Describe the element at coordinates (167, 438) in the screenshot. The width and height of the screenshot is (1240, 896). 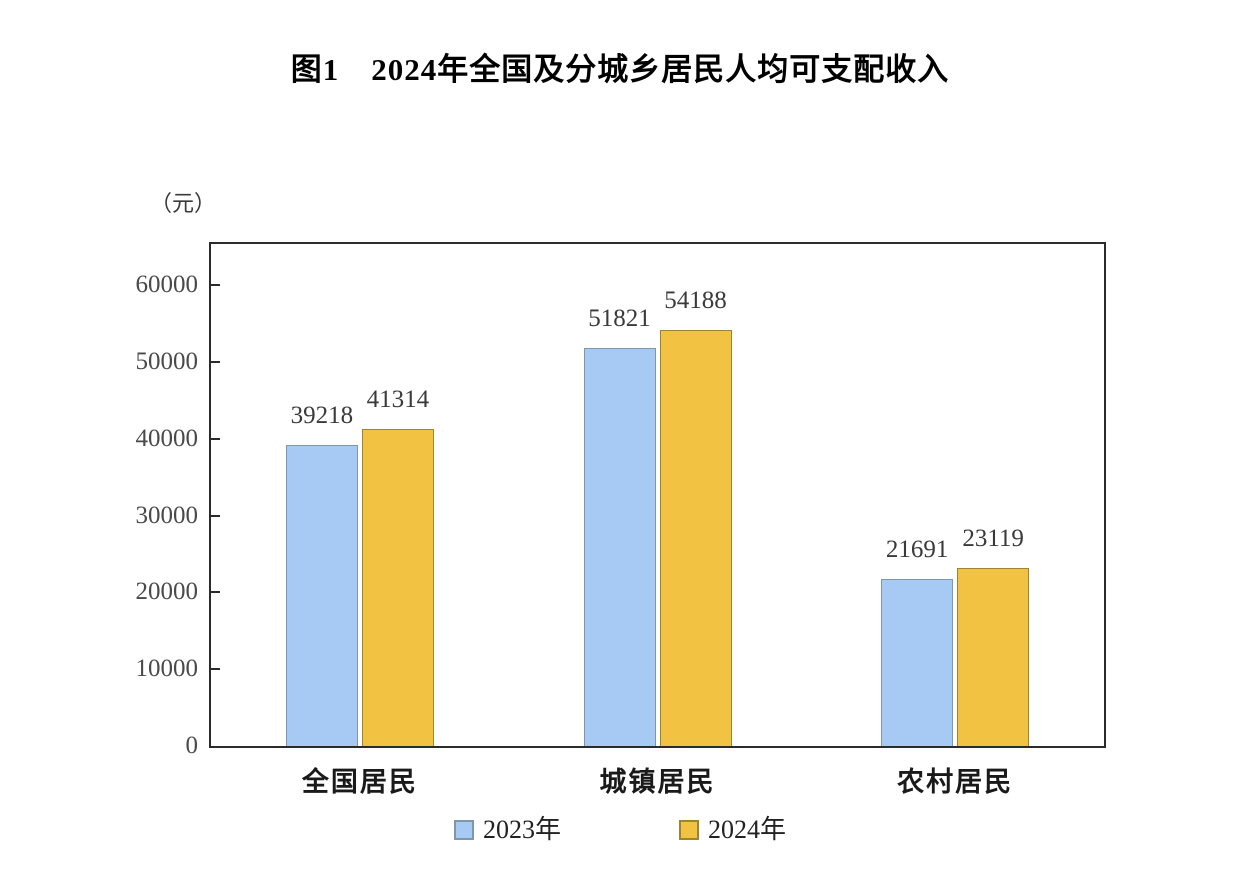
I see `y-tick-label: 40000` at that location.